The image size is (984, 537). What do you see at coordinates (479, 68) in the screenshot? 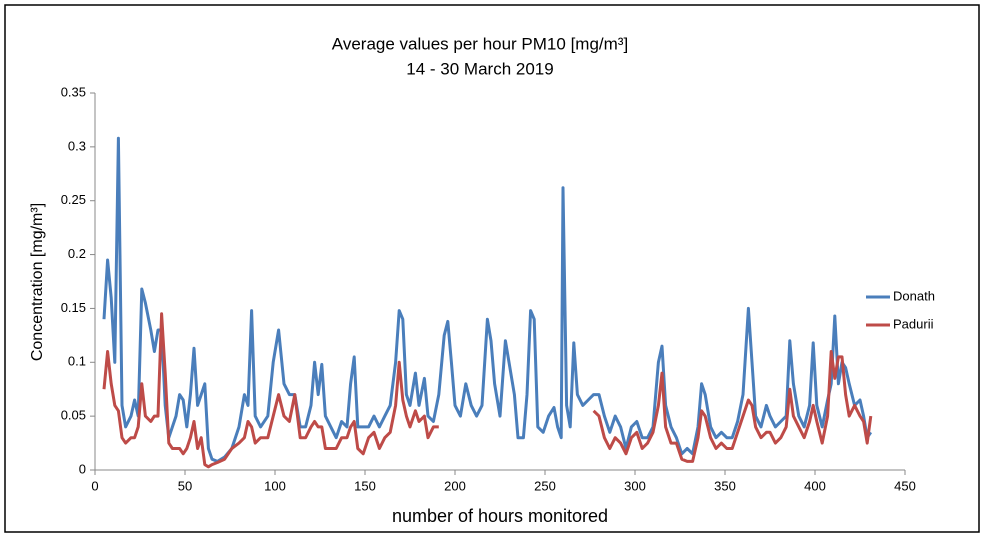
I see `chart-subtitle: 14 - 30 March 2019` at bounding box center [479, 68].